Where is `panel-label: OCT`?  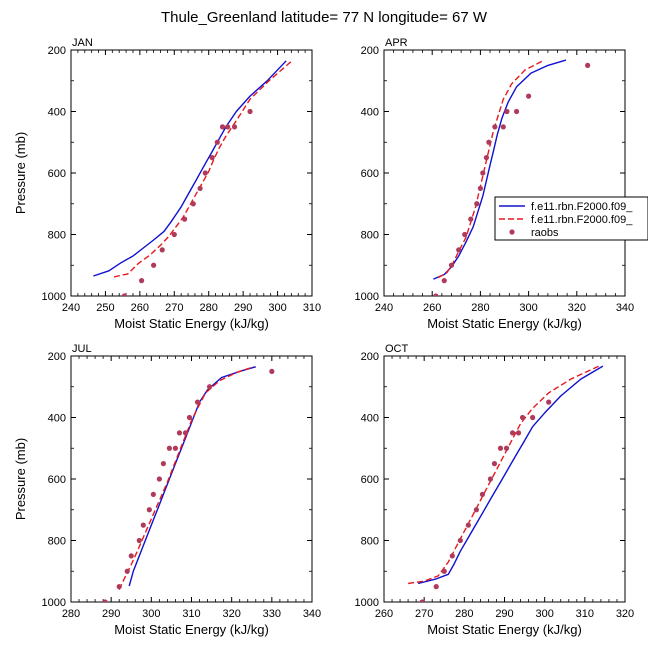
panel-label: OCT is located at coordinates (397, 349).